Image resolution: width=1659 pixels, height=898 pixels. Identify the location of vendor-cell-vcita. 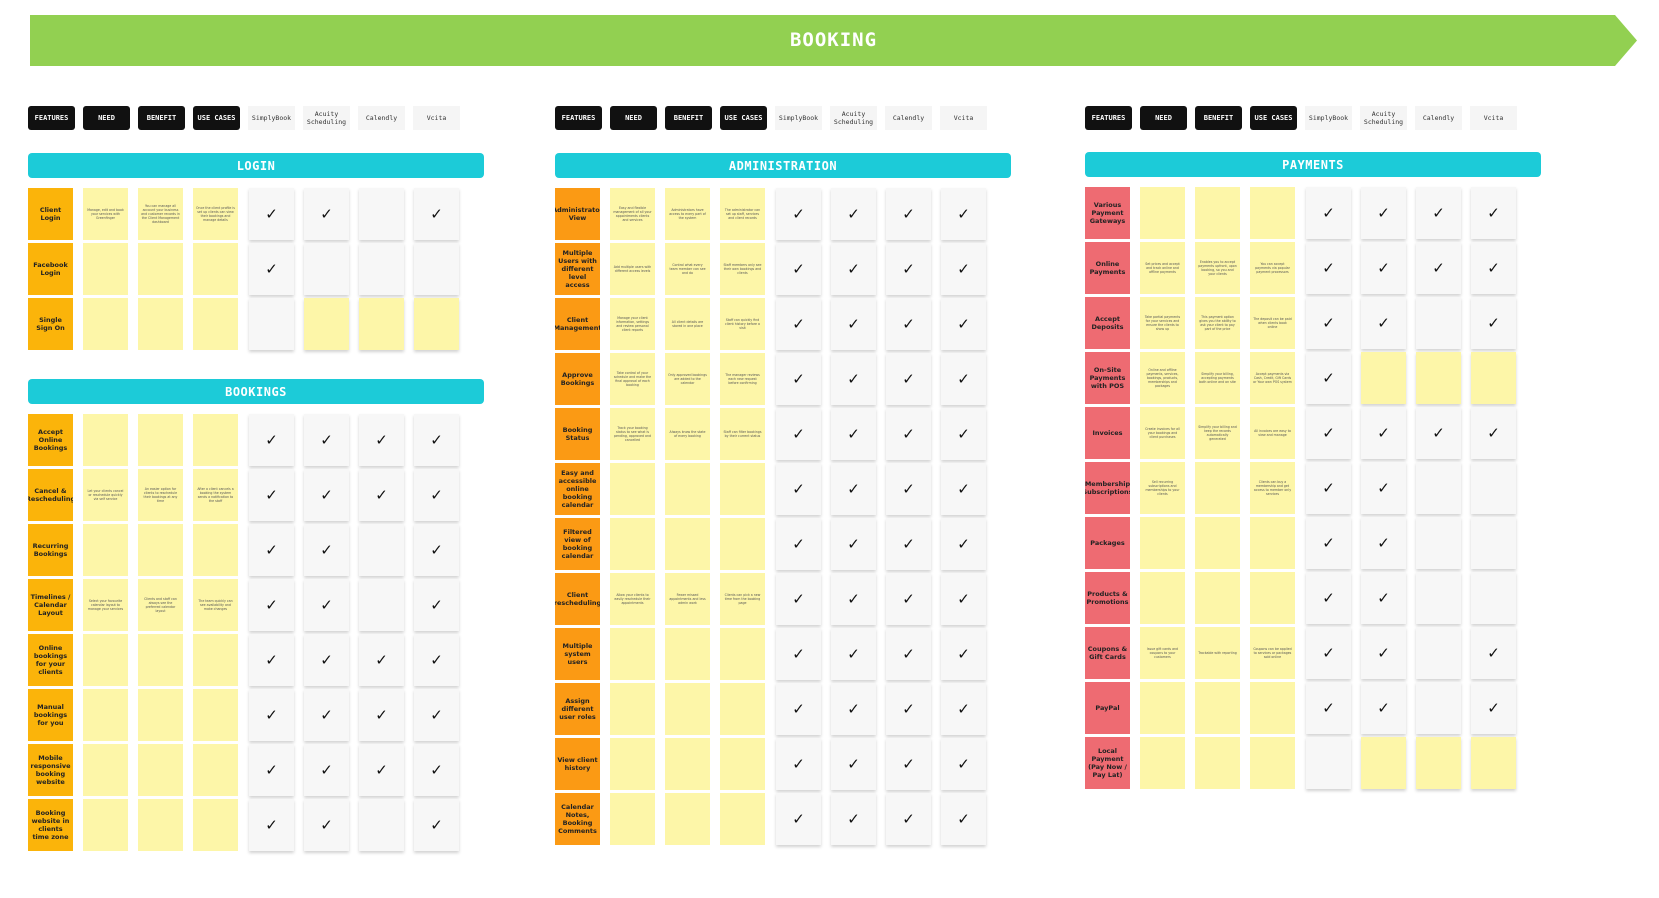
(1493, 378).